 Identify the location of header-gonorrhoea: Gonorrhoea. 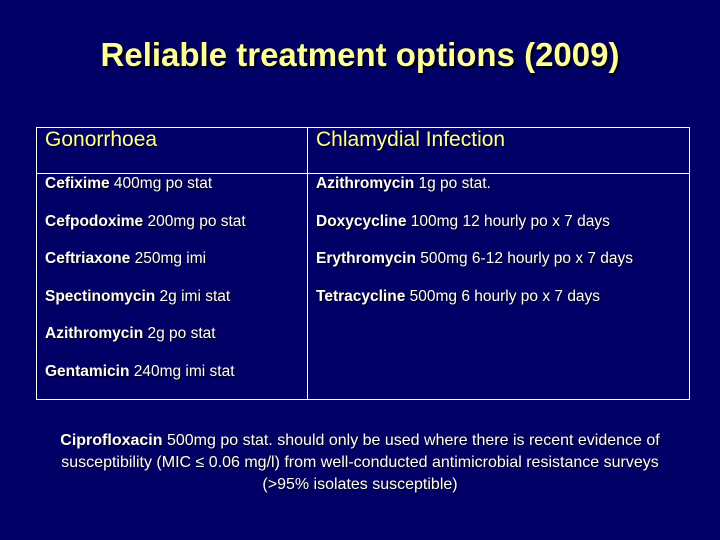
(172, 150).